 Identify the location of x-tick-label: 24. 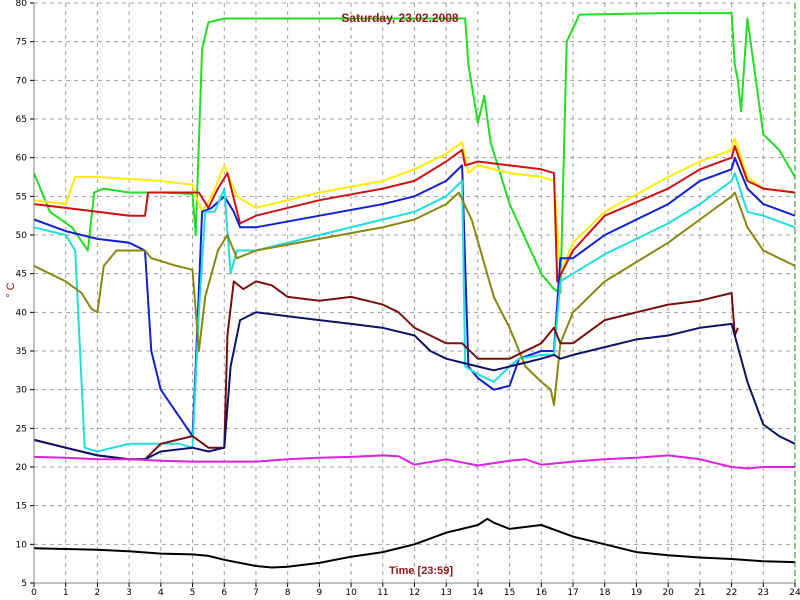
(794, 593).